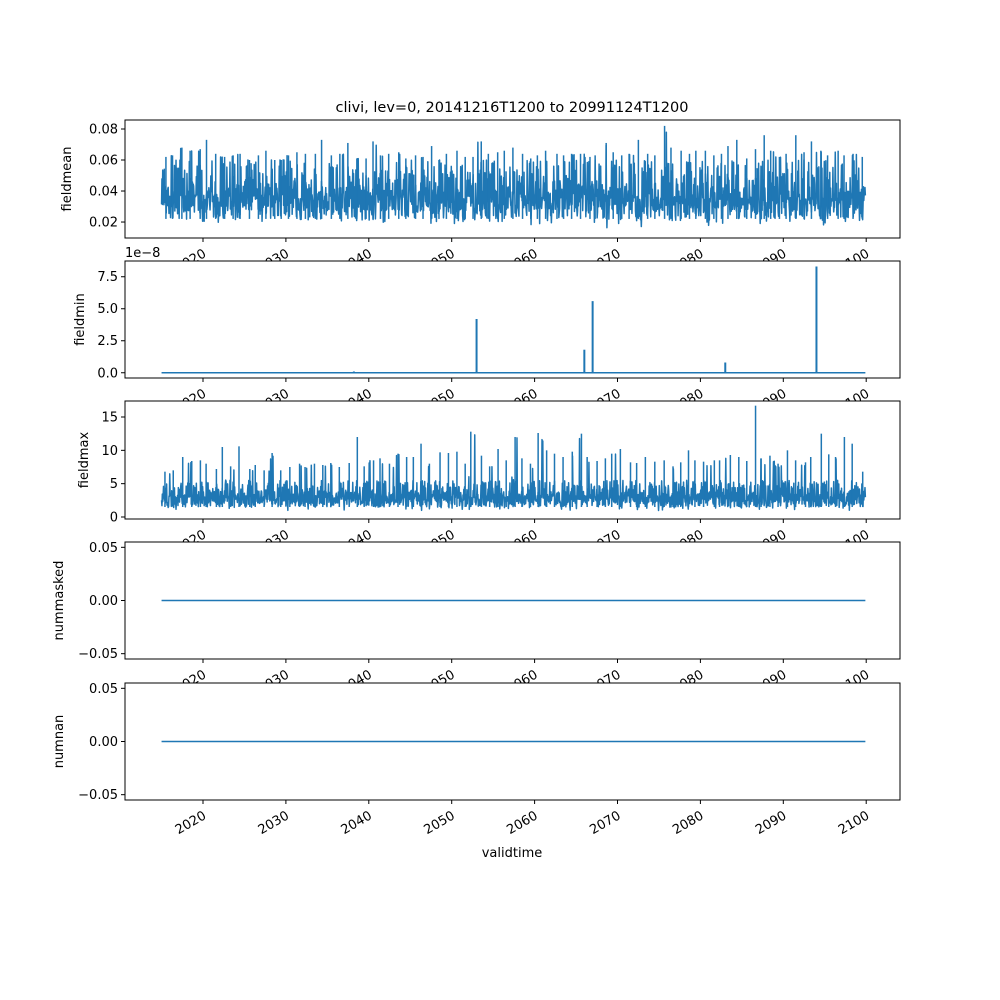 The image size is (1000, 1000). Describe the element at coordinates (67, 179) in the screenshot. I see `y-axis-label: fieldmean` at that location.